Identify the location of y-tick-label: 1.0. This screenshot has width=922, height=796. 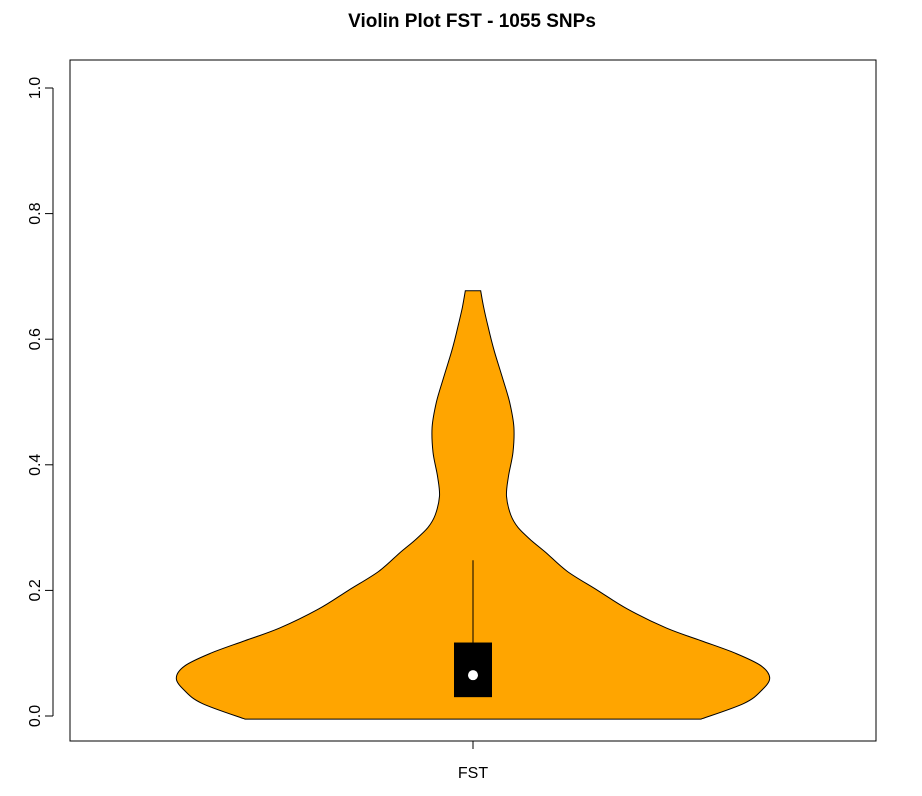
(35, 88).